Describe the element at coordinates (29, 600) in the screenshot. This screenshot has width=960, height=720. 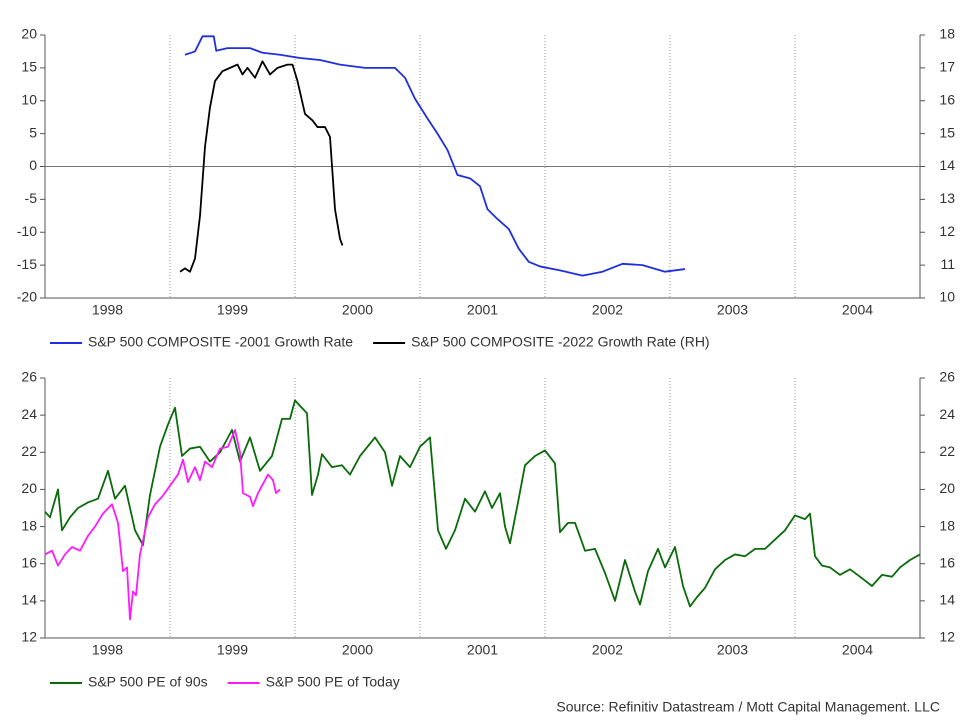
I see `y-tick-label: 14` at that location.